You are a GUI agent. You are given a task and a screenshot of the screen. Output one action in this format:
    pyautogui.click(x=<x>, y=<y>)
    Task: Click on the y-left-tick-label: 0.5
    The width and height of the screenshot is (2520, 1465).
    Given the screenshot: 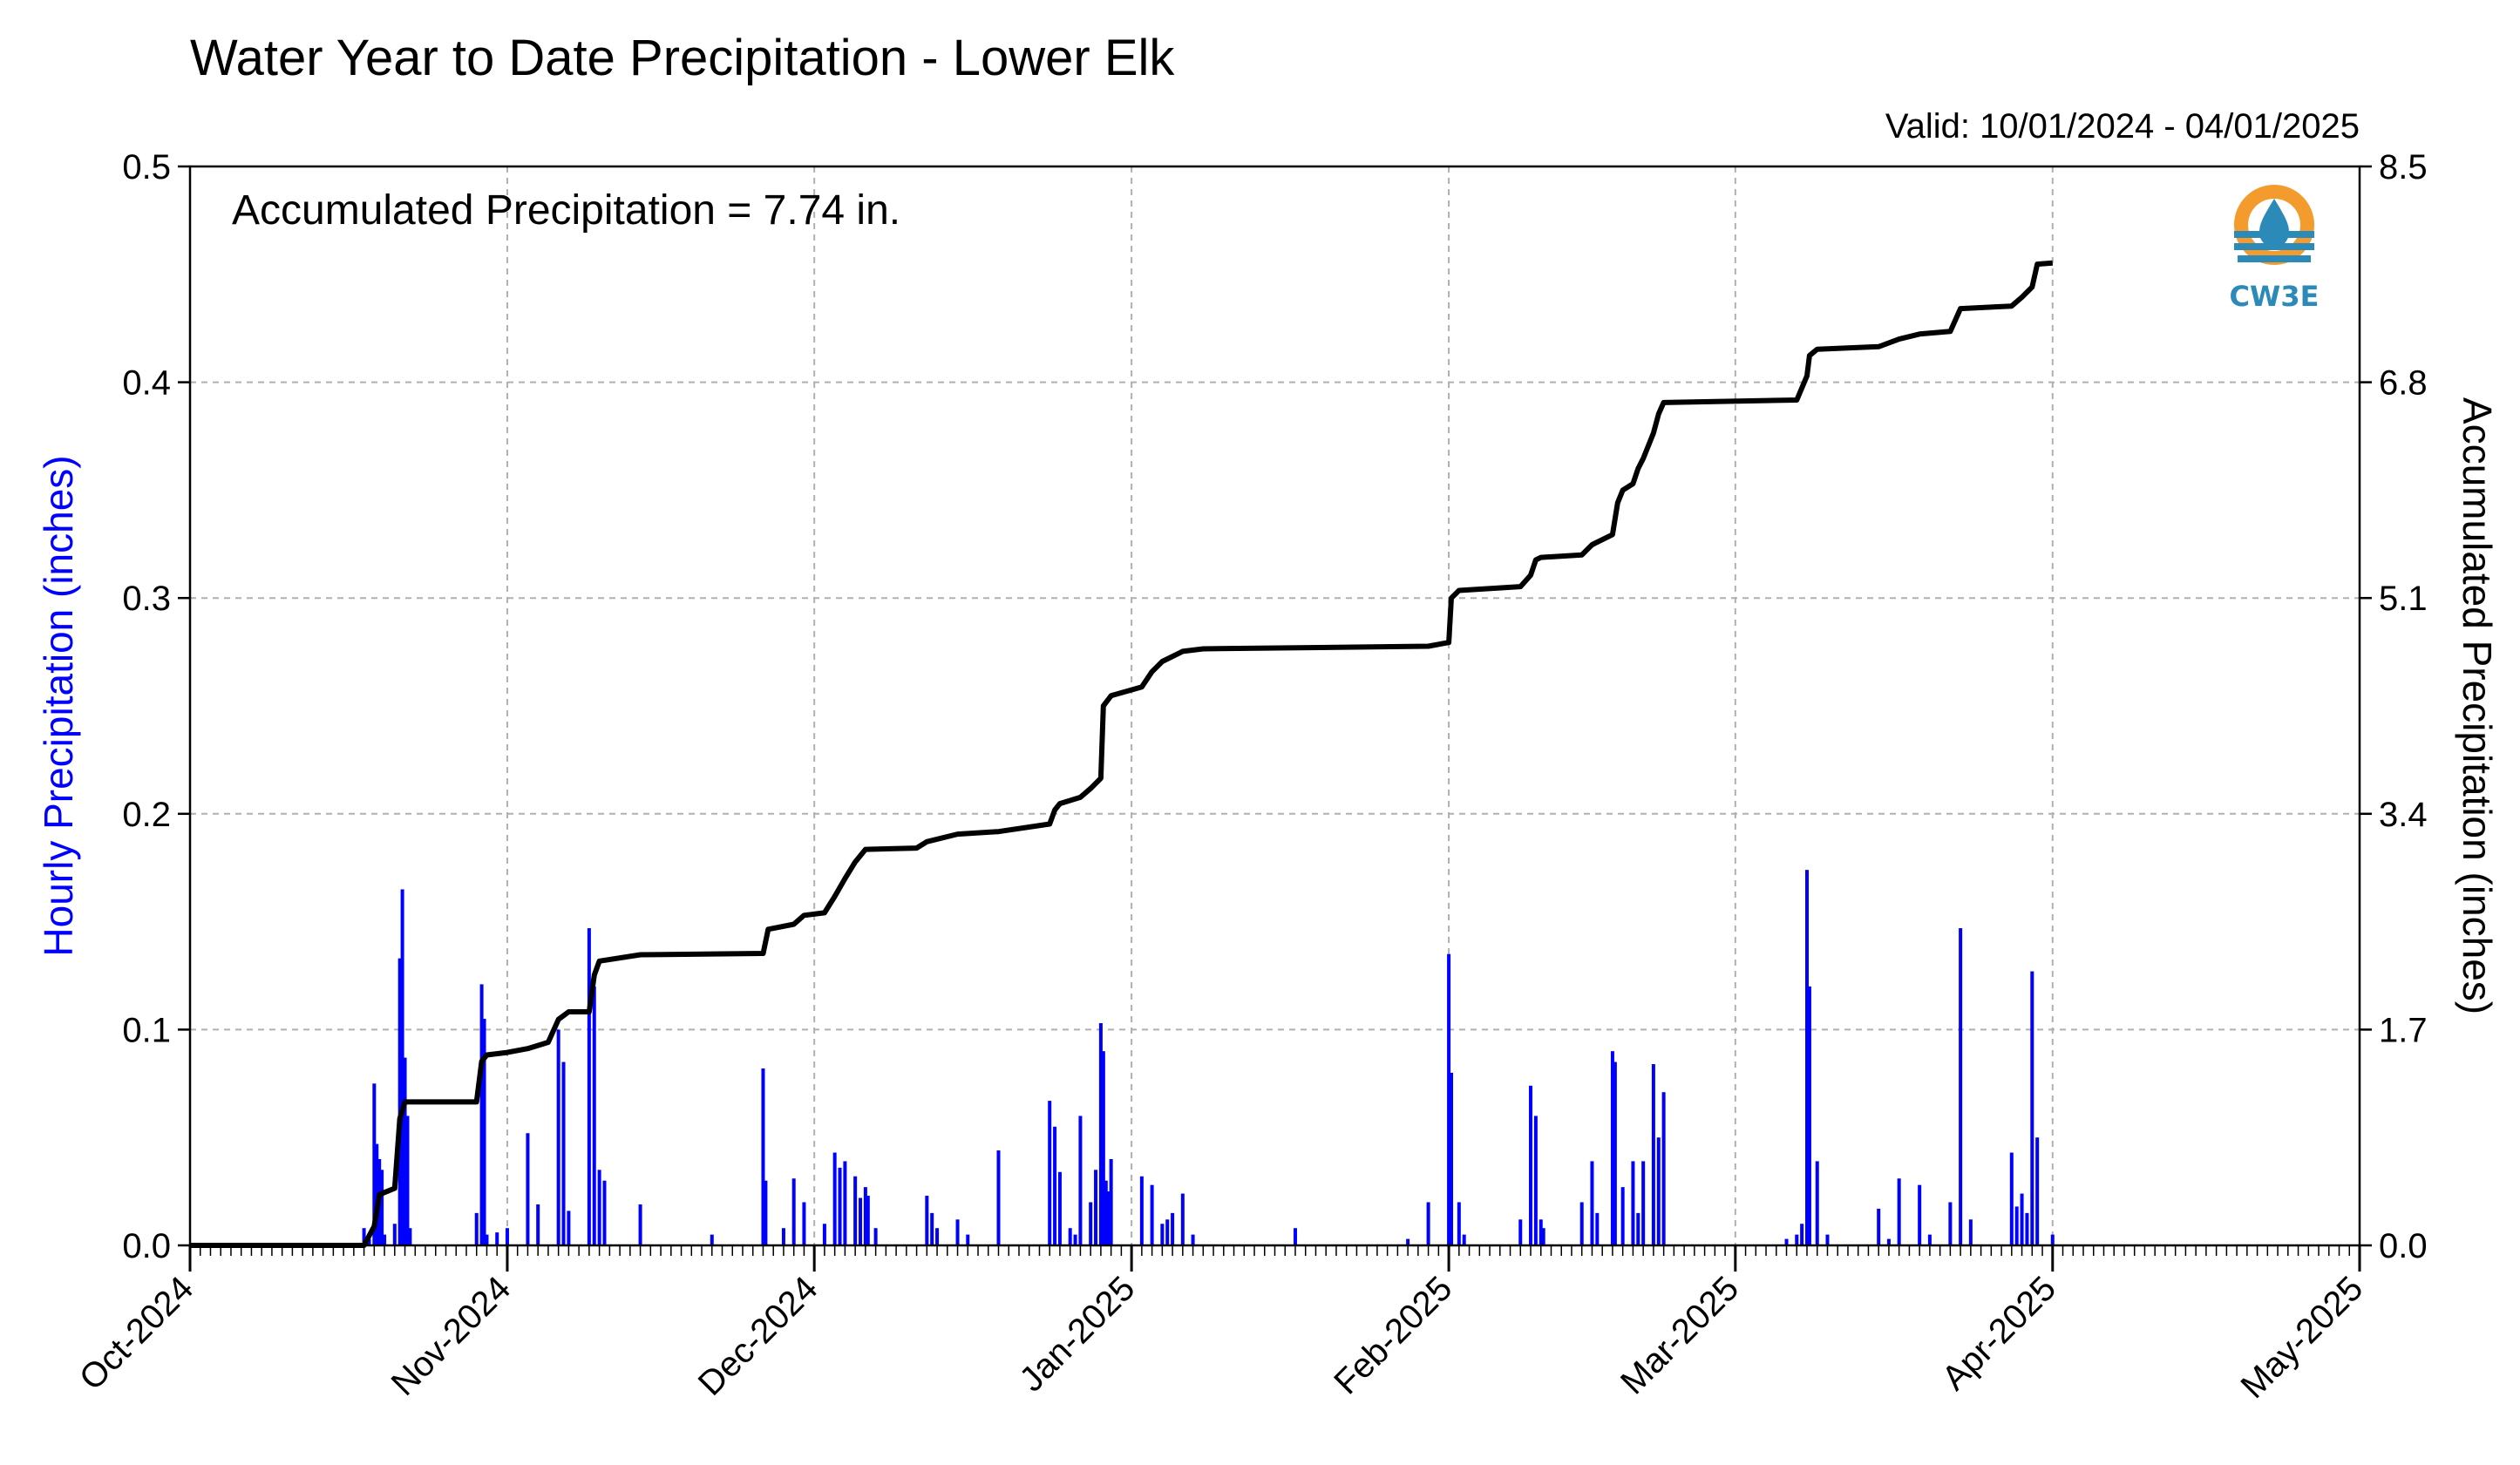 What is the action you would take?
    pyautogui.click(x=146, y=167)
    